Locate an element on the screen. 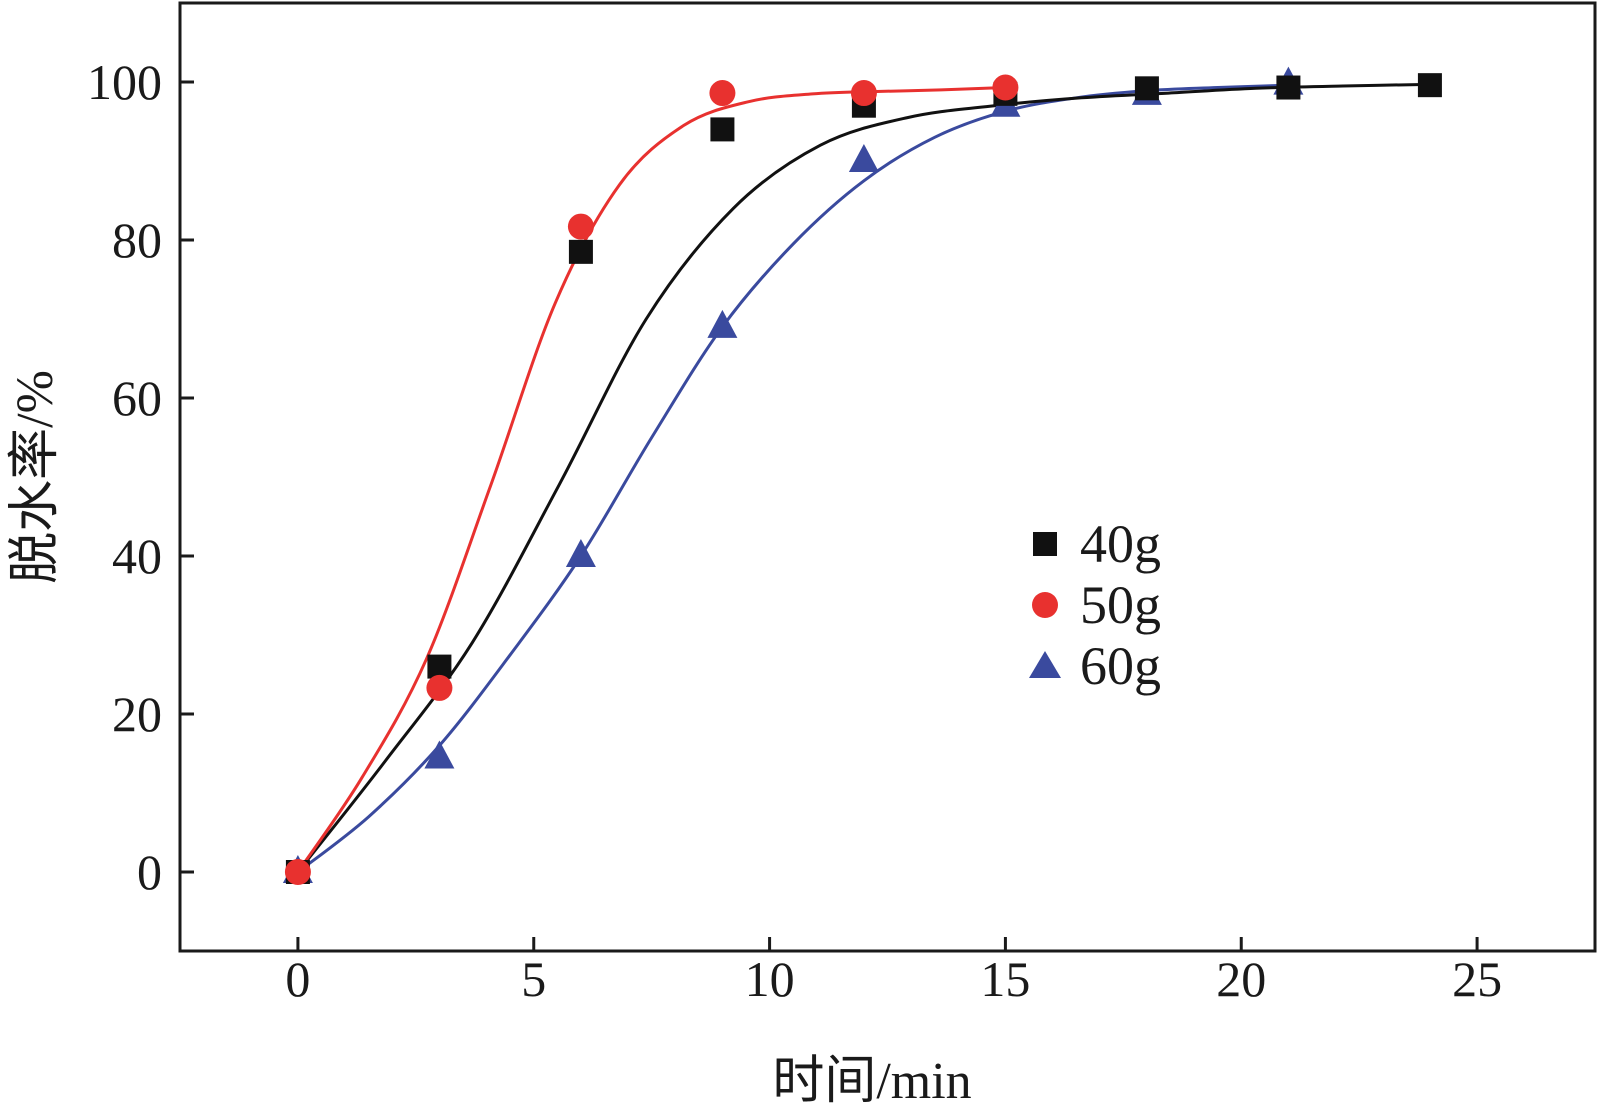  x-tick-label-5: 5 is located at coordinates (533, 979).